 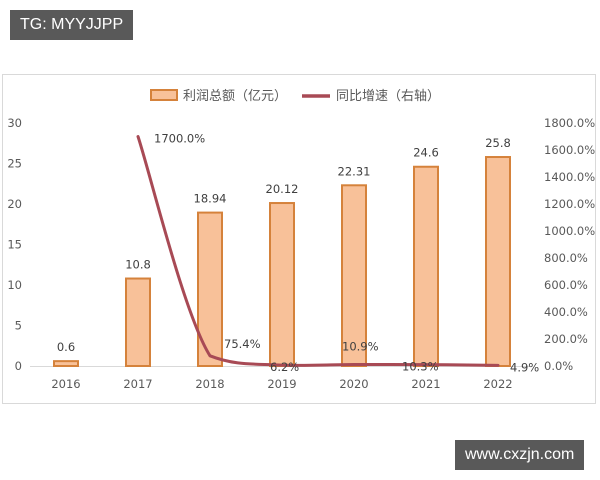 What do you see at coordinates (65, 384) in the screenshot?
I see `x-axis-tick-label: 2016` at bounding box center [65, 384].